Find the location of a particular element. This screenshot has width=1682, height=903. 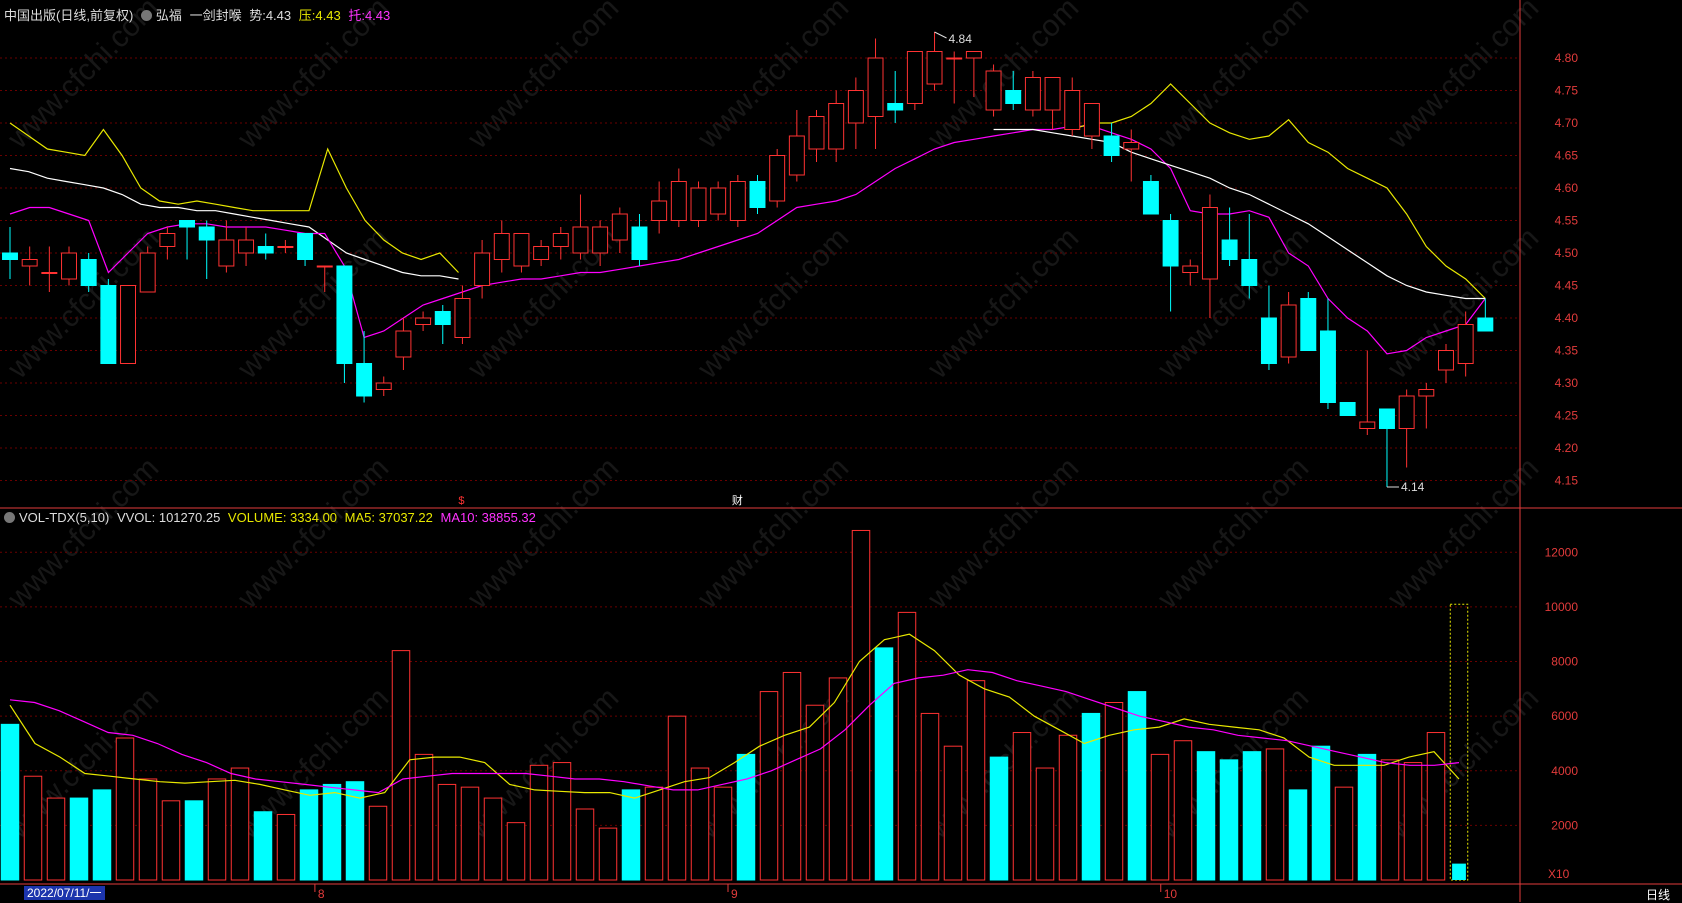

volume-settings-icon is located at coordinates (9, 517).